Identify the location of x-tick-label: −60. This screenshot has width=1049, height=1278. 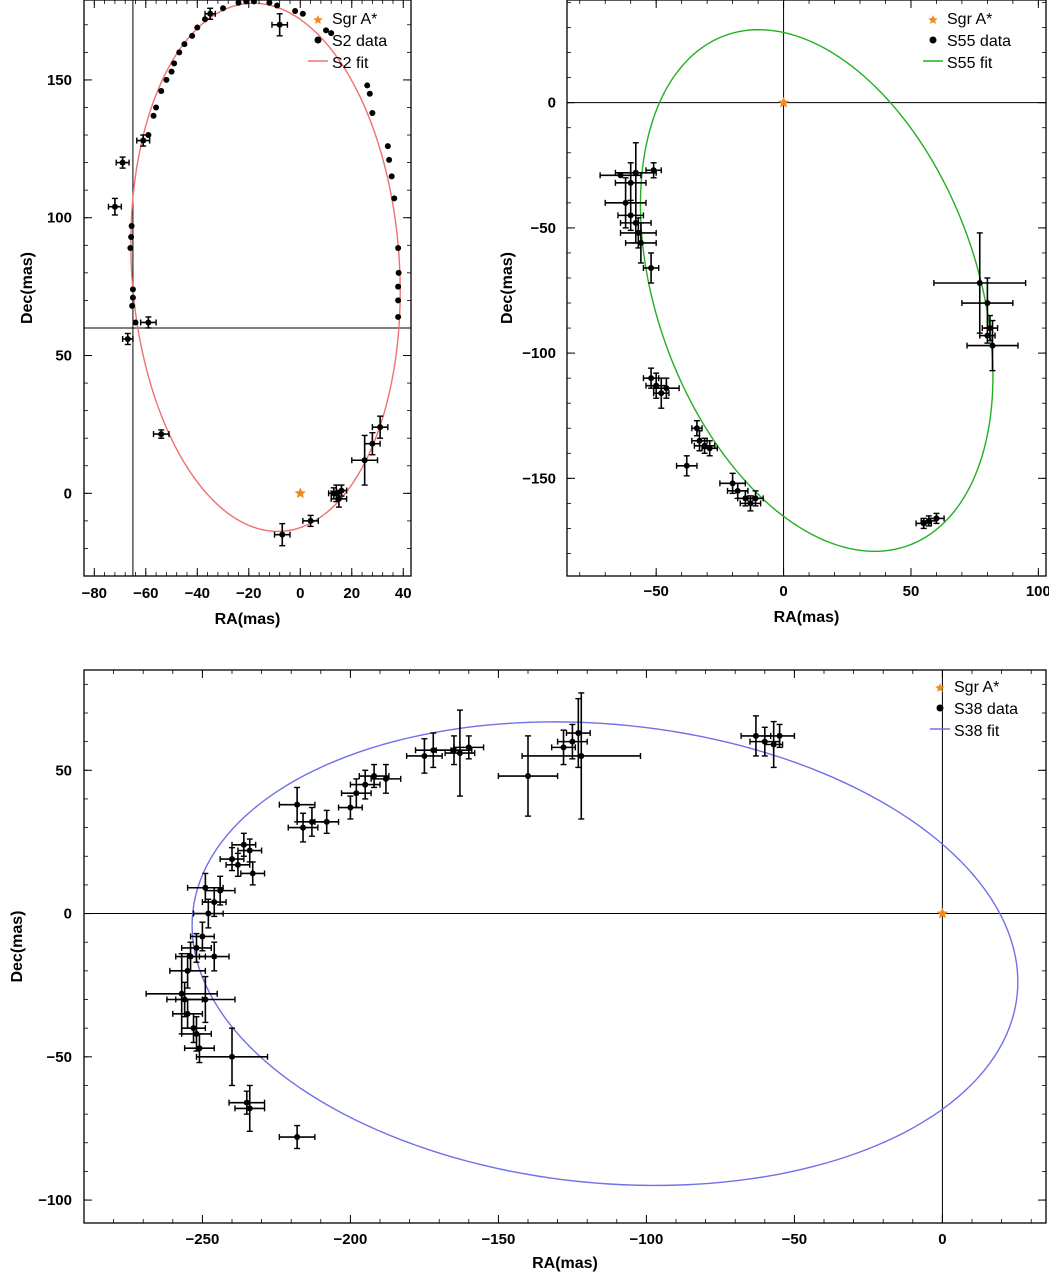
(145, 593).